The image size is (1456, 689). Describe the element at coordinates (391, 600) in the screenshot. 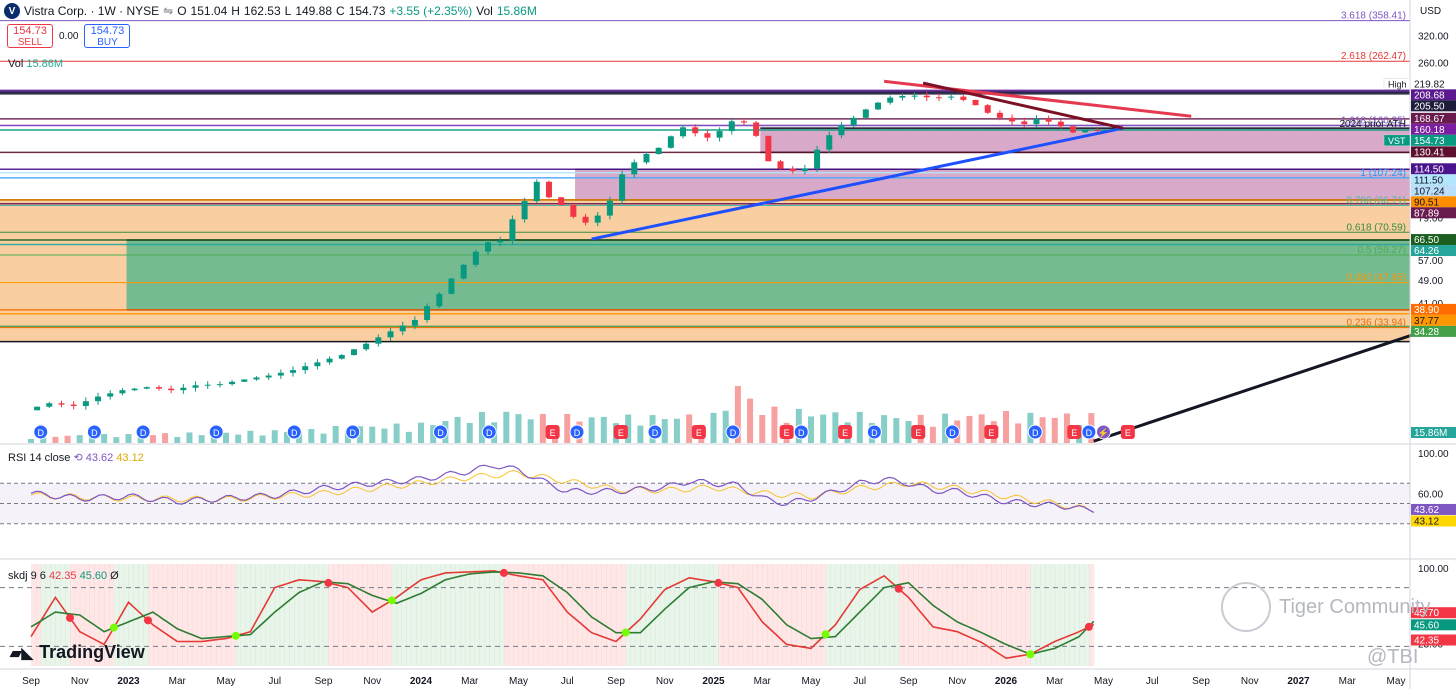

I see `skdj-cross-marker` at that location.